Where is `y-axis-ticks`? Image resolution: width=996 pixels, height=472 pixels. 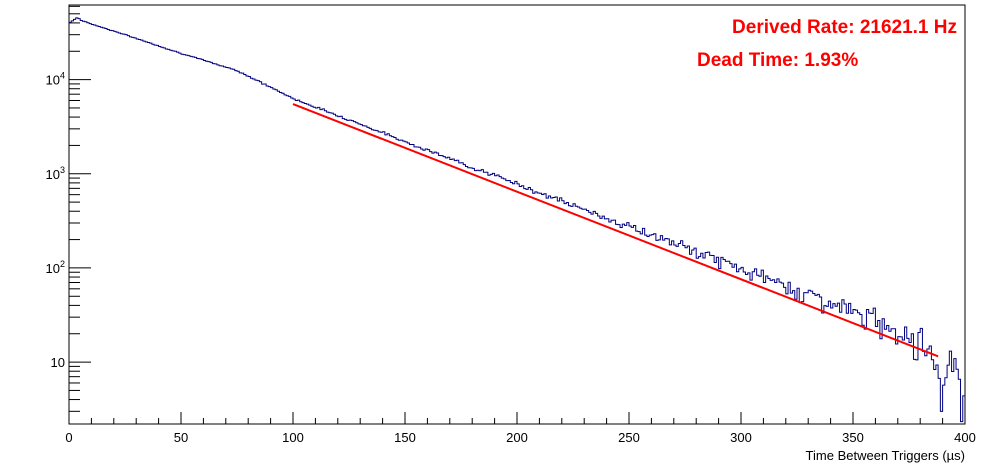
y-axis-ticks is located at coordinates (80, 208).